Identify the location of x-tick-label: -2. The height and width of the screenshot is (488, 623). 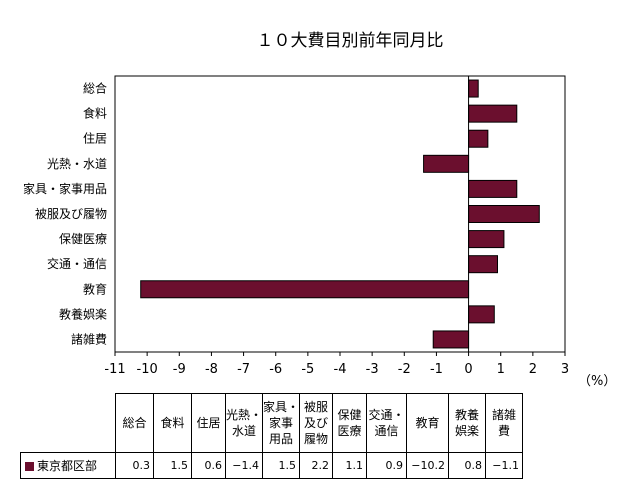
(404, 369).